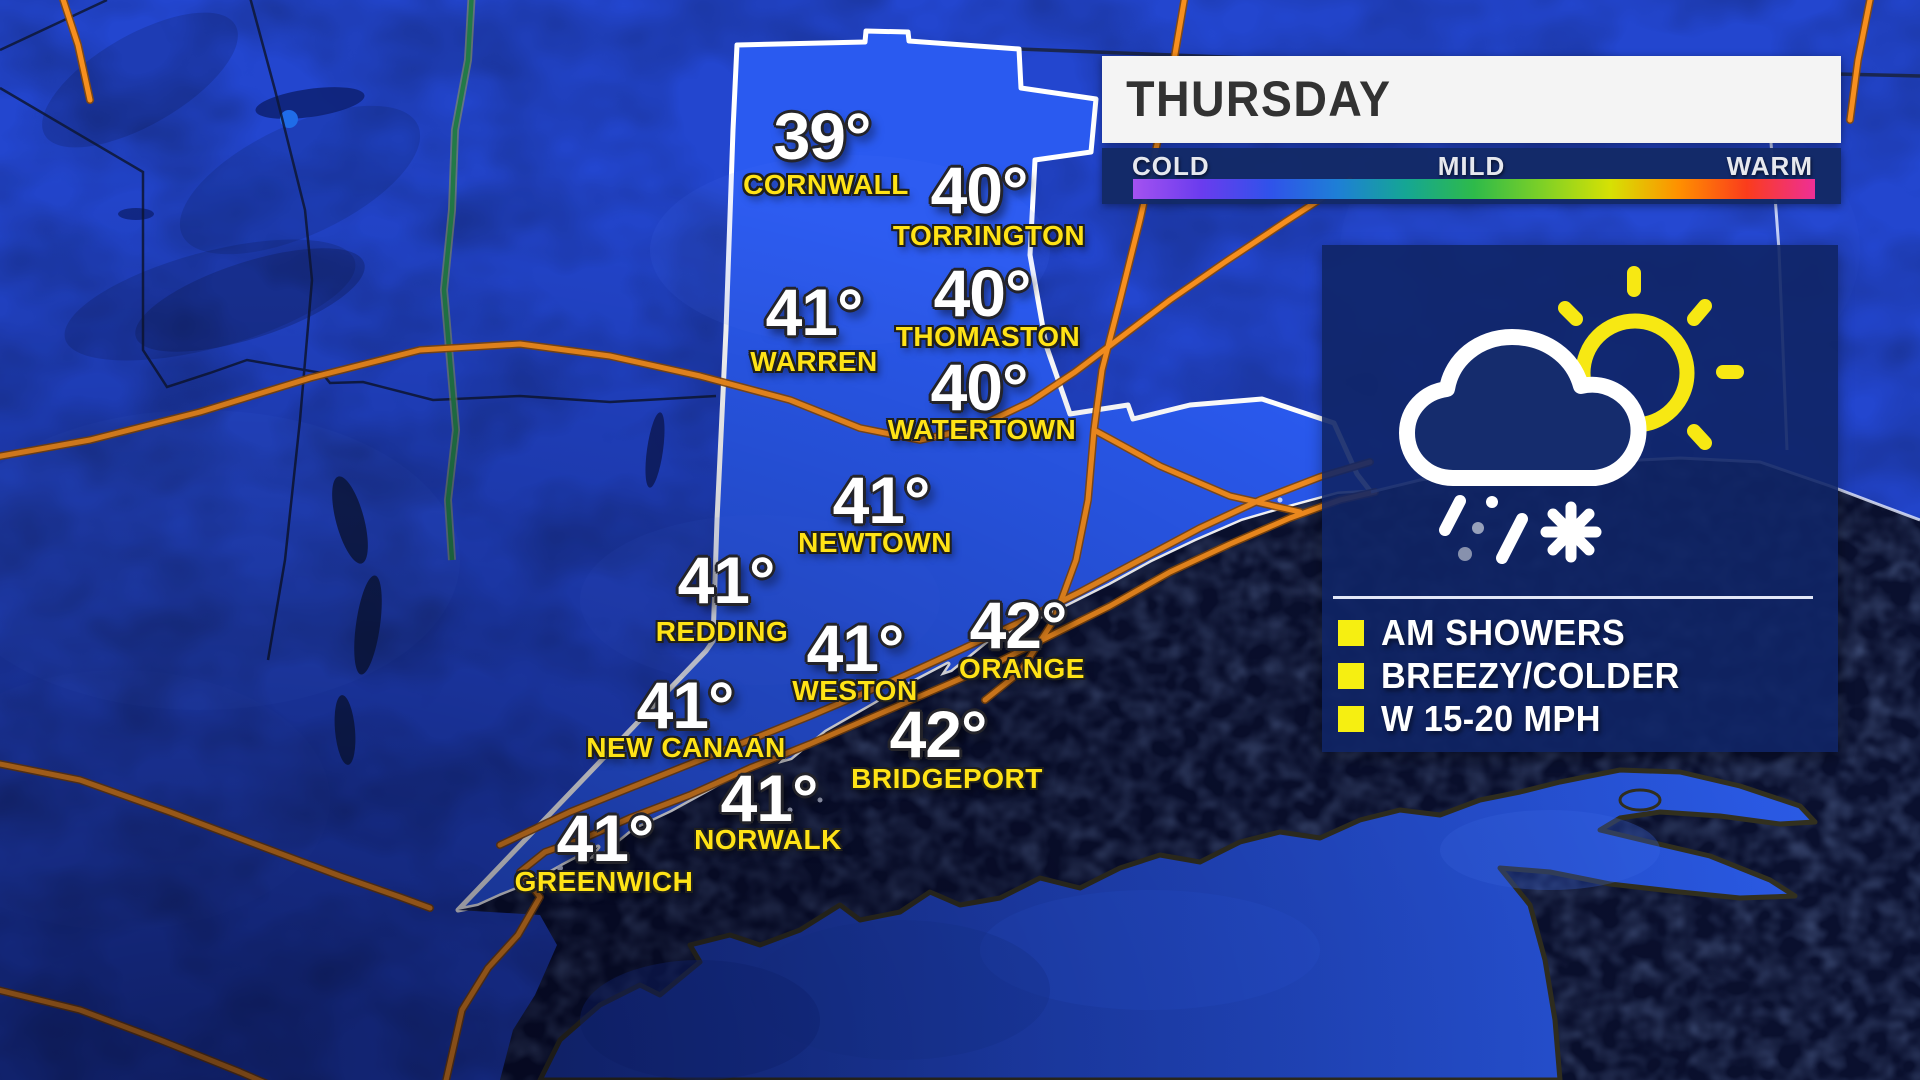 This screenshot has height=1080, width=1920. Describe the element at coordinates (1483, 529) in the screenshot. I see `rain-icon` at that location.